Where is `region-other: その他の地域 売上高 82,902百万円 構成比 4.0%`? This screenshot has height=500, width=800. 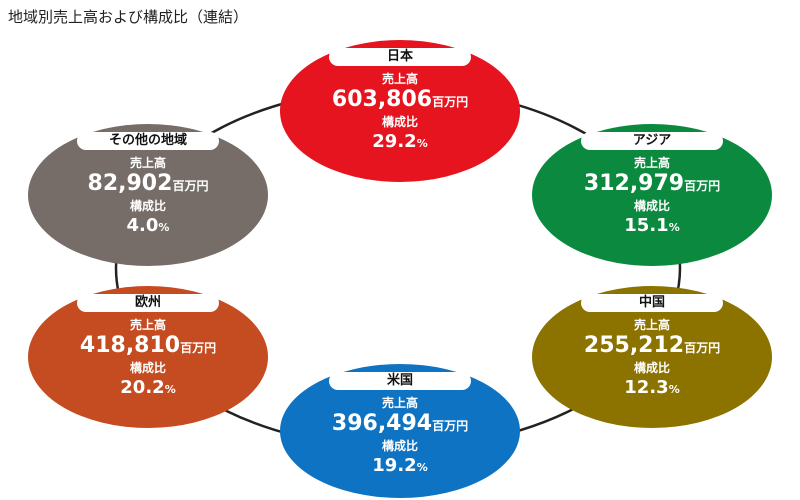 region-other: その他の地域 売上高 82,902百万円 構成比 4.0% is located at coordinates (148, 195).